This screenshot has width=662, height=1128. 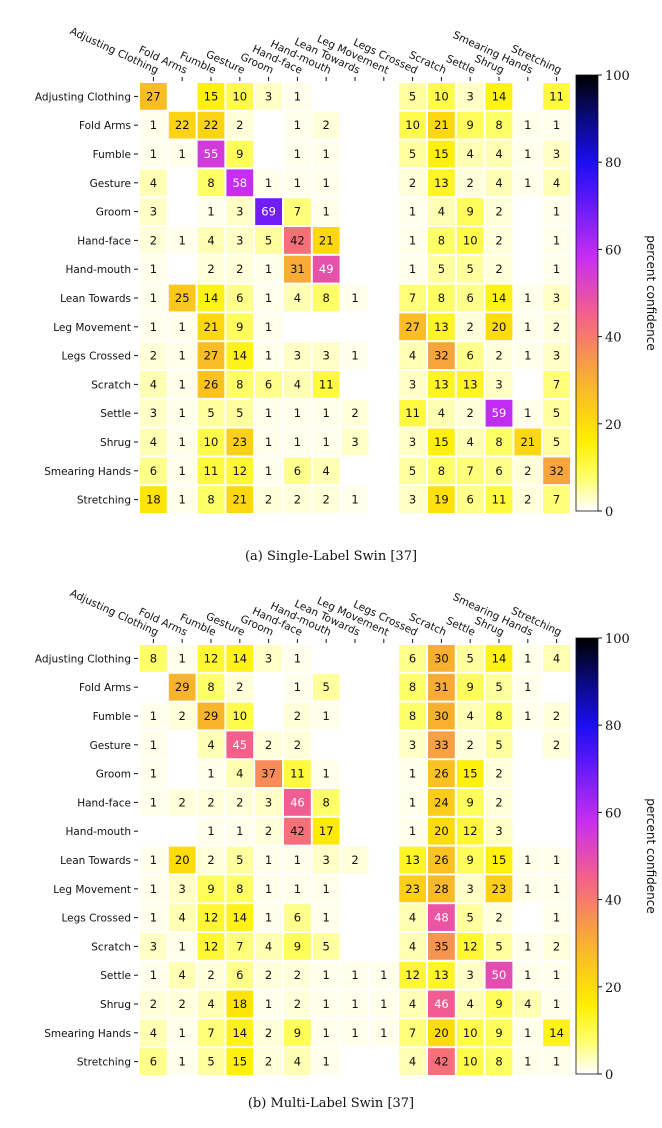 What do you see at coordinates (613, 726) in the screenshot?
I see `colorbar-tick-label: 80` at bounding box center [613, 726].